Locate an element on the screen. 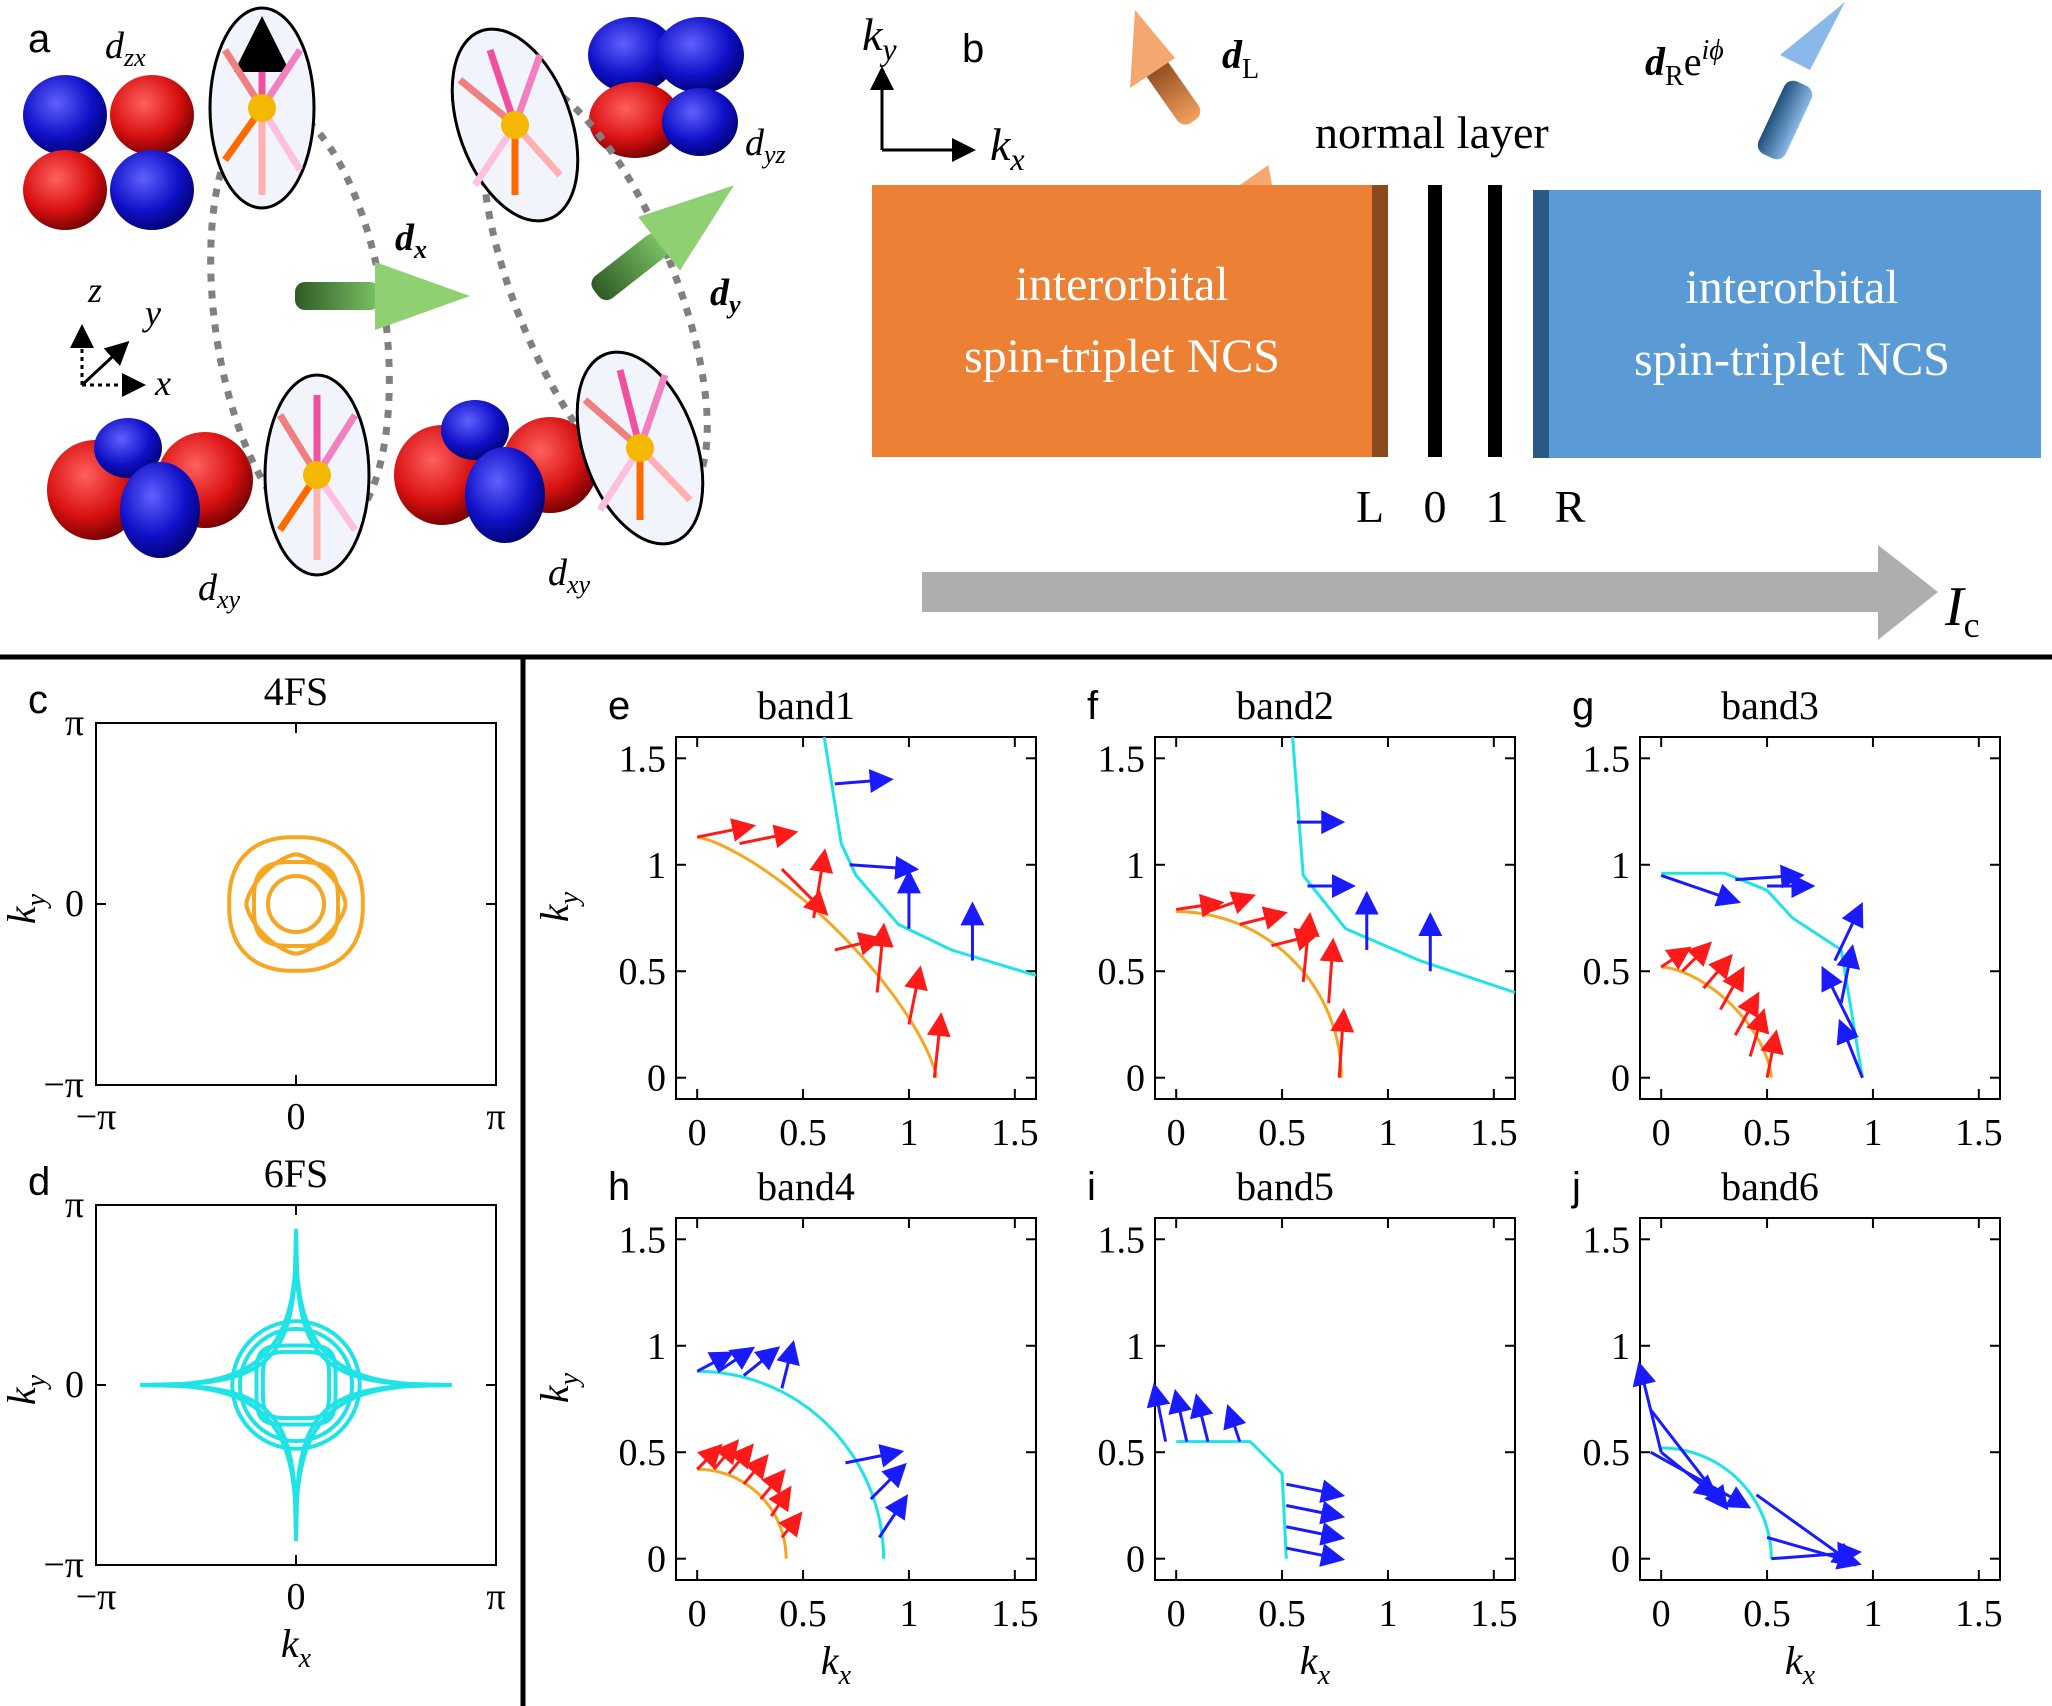  chart-j: j band6 0 0.5 1 1.5 0 0.5 1 1.5 kx is located at coordinates (1787, 1427).